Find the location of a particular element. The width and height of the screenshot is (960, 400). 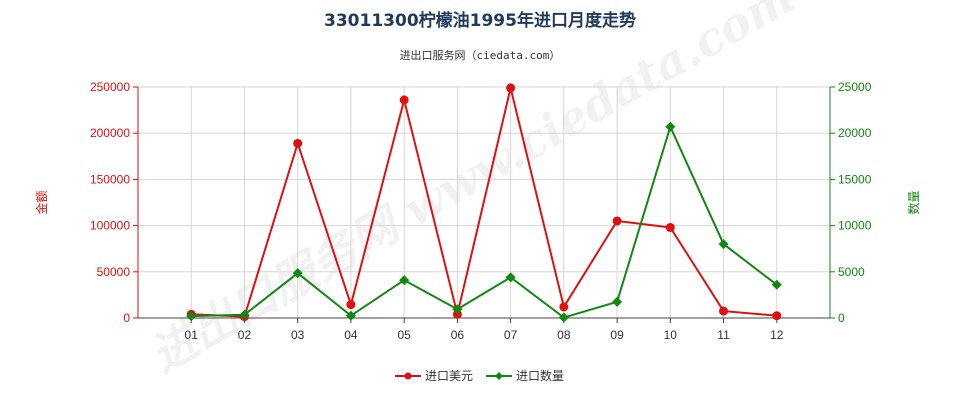

left-tick-label: 150000 is located at coordinates (110, 179).